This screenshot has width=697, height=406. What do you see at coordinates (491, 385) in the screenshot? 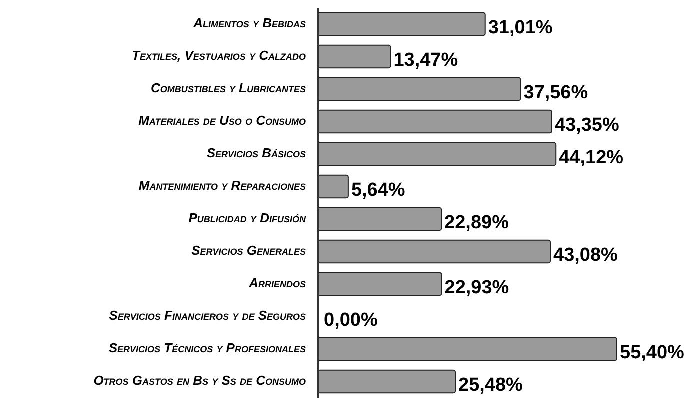
I see `data-label: 25,48%` at bounding box center [491, 385].